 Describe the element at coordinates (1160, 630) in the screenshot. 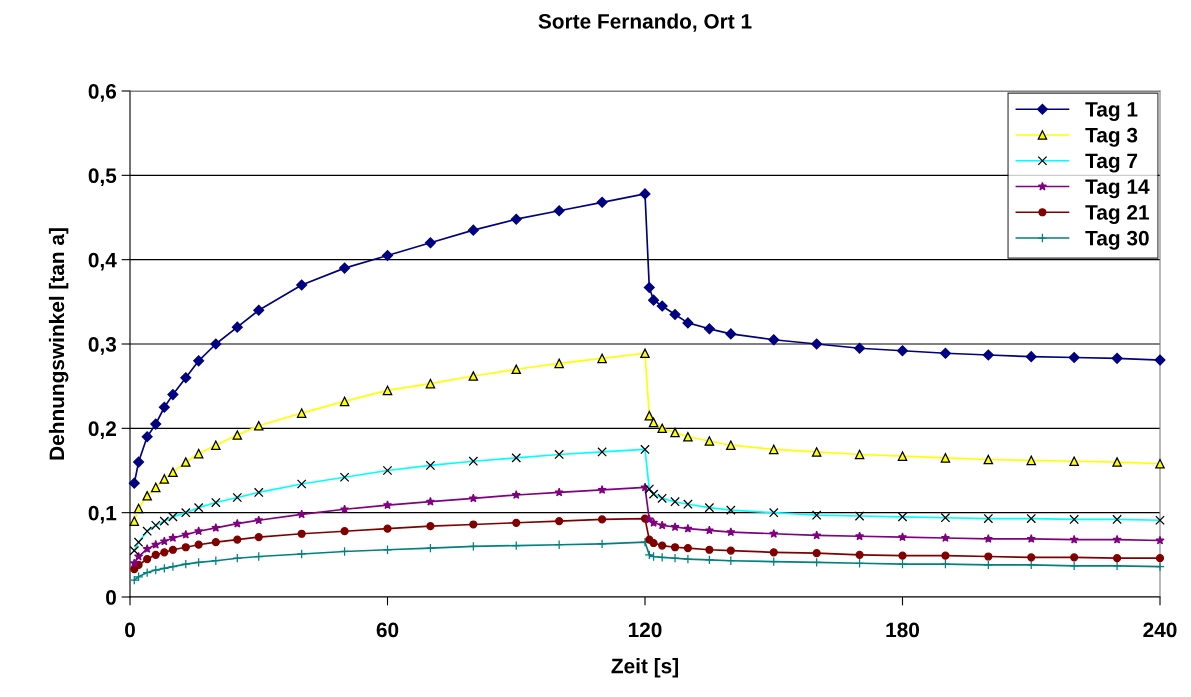

I see `x-tick-label: 240` at that location.